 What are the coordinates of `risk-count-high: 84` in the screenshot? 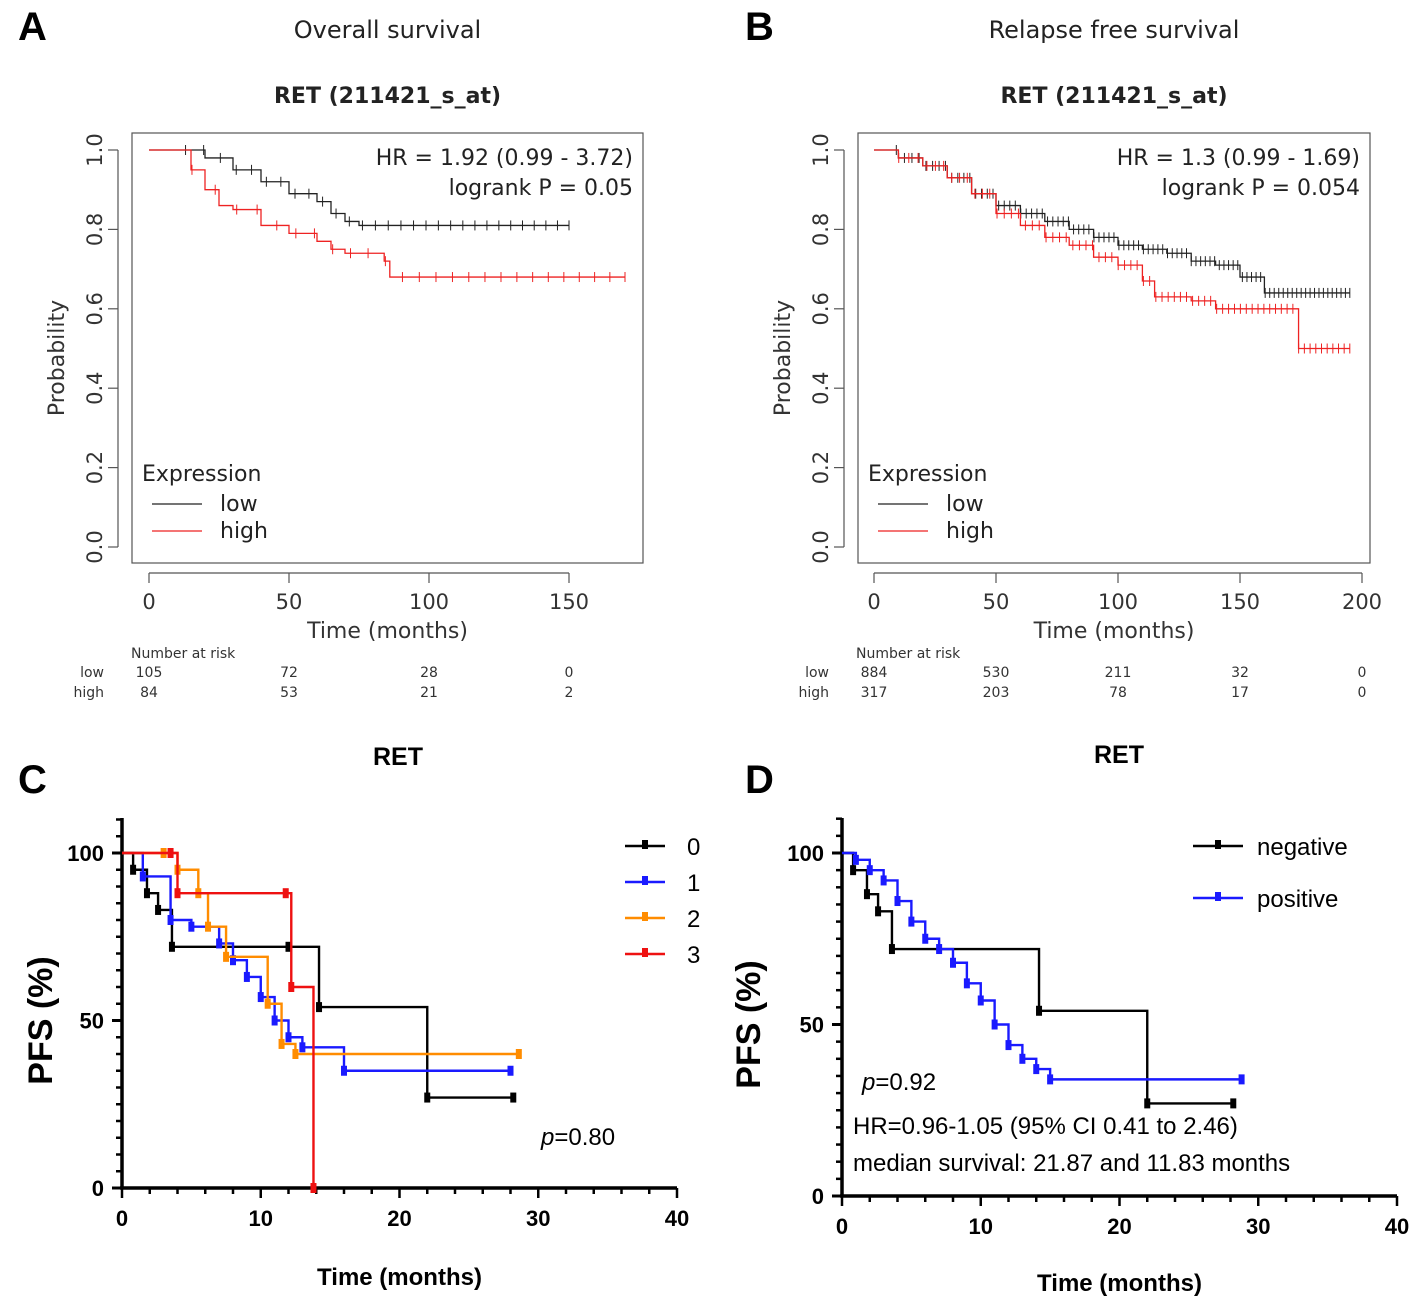 It's located at (149, 693).